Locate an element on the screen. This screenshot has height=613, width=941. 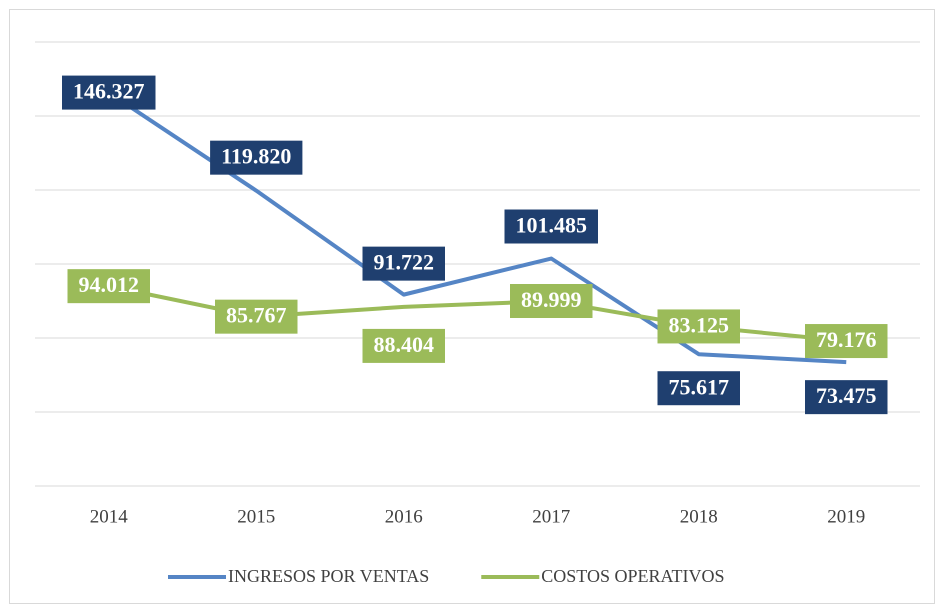
x-tick-label: 2016 is located at coordinates (404, 516).